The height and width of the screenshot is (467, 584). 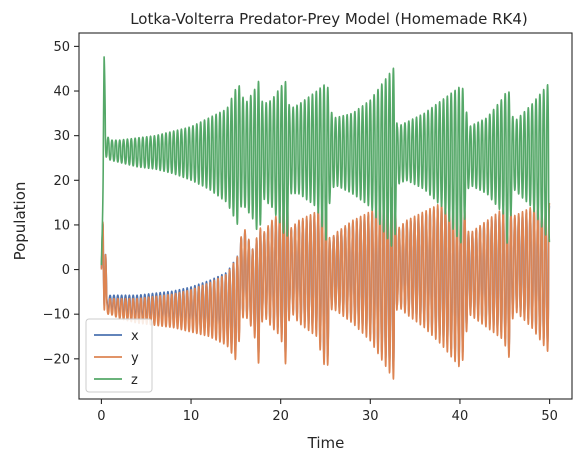 I want to click on y-tick-label: 20, so click(x=61, y=181).